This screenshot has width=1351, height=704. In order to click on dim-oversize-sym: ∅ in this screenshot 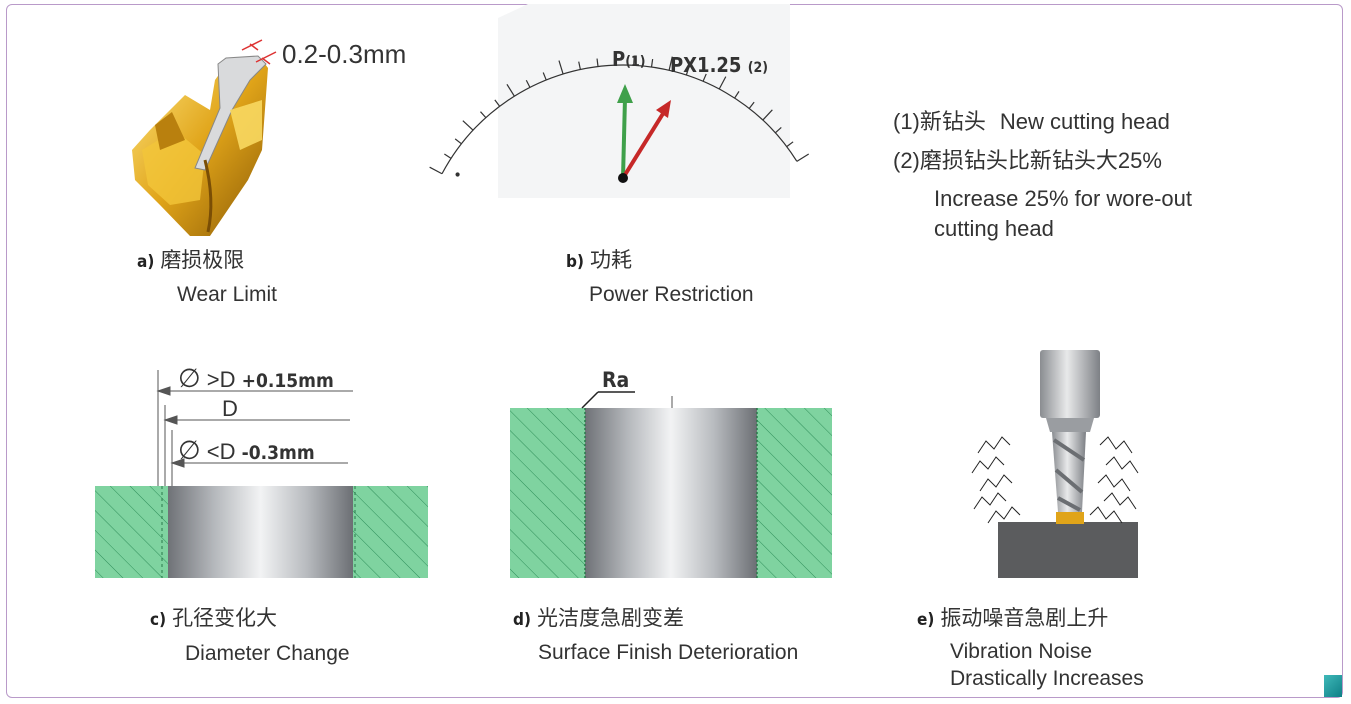, I will do `click(189, 378)`.